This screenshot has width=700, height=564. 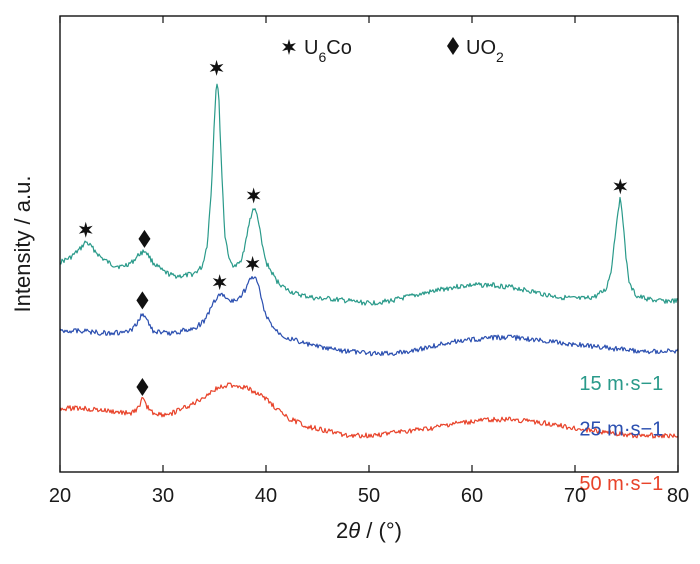 What do you see at coordinates (621, 484) in the screenshot?
I see `series-label-2: 50 m·s−1` at bounding box center [621, 484].